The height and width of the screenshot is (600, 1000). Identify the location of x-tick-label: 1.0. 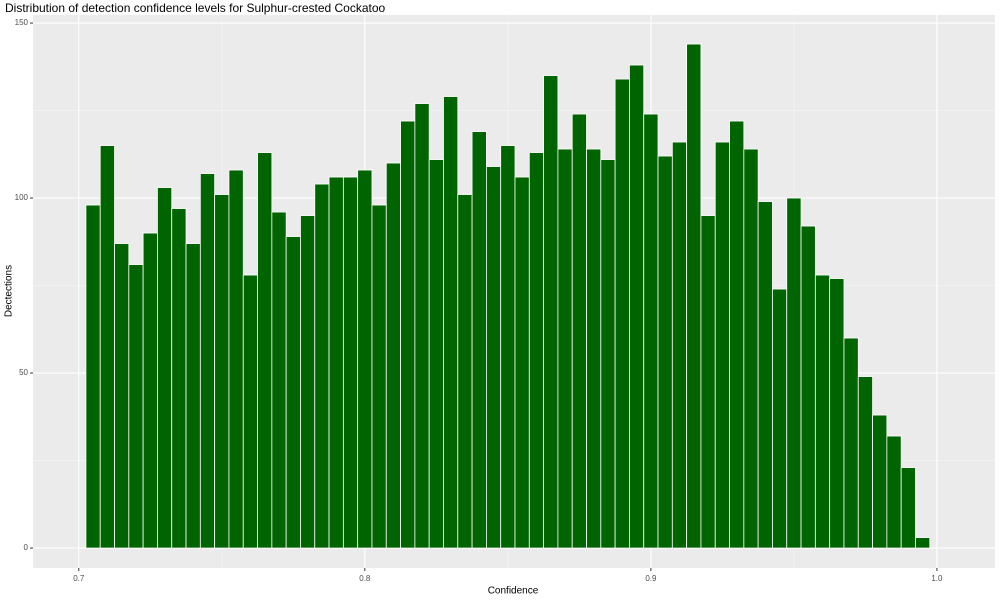
(937, 578).